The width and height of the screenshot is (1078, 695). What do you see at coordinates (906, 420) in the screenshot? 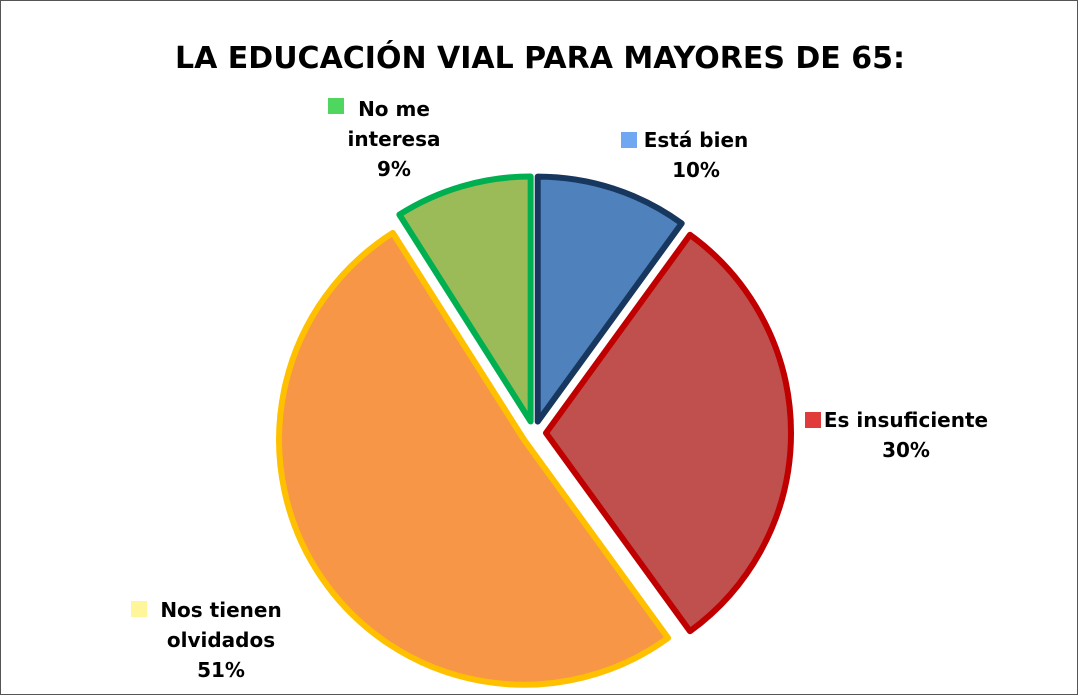
I see `slice-label-category: Es insuficiente` at bounding box center [906, 420].